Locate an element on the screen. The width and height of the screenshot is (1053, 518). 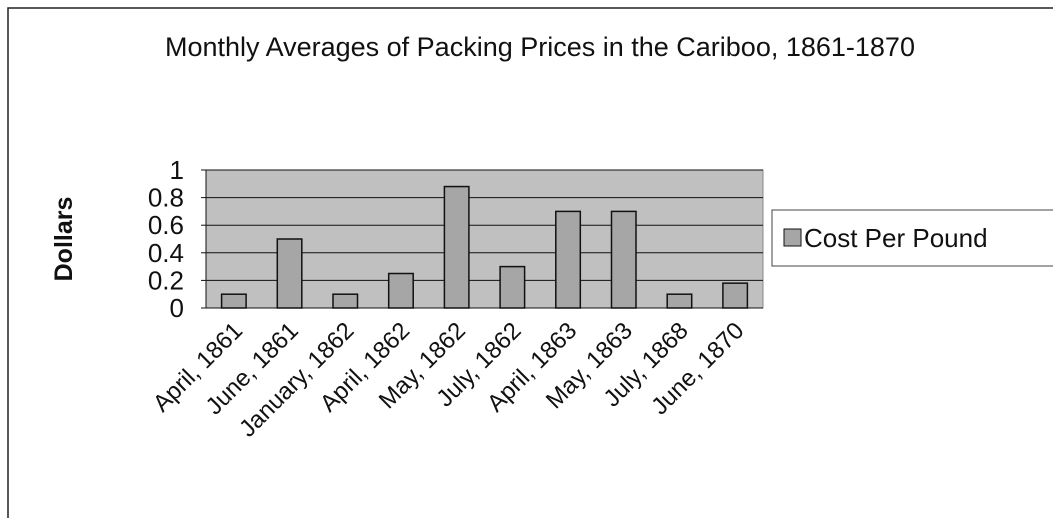
y-tick-label: 1 is located at coordinates (177, 170).